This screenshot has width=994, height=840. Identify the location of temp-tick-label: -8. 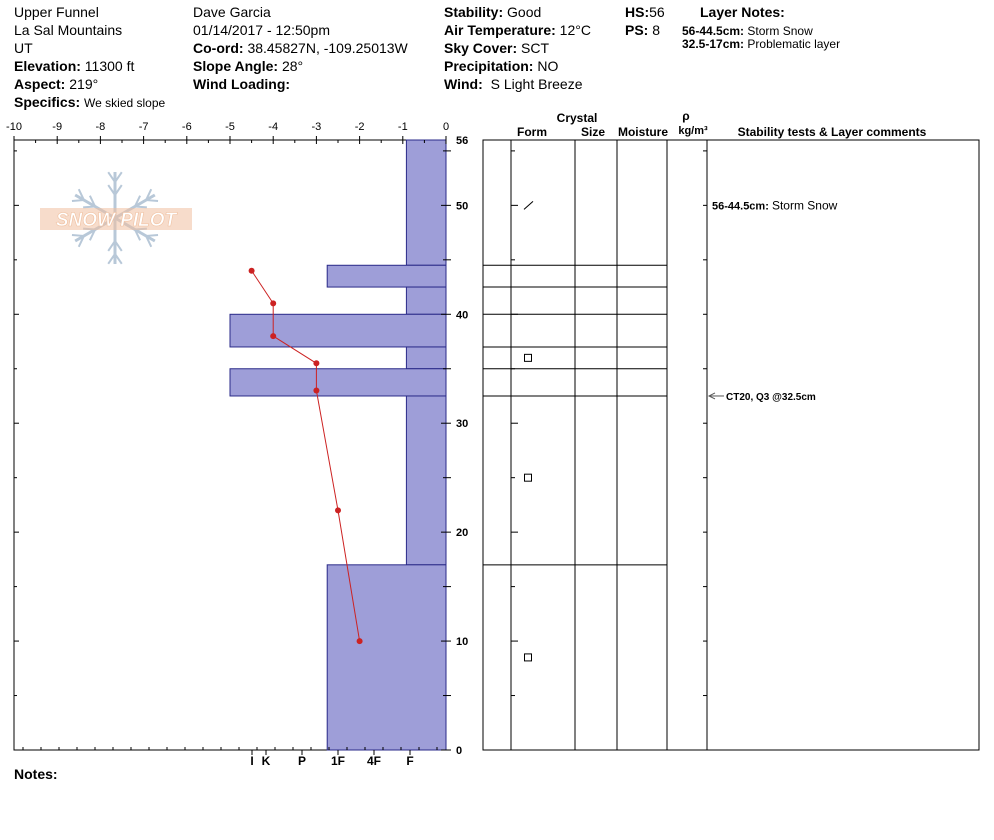
(101, 127).